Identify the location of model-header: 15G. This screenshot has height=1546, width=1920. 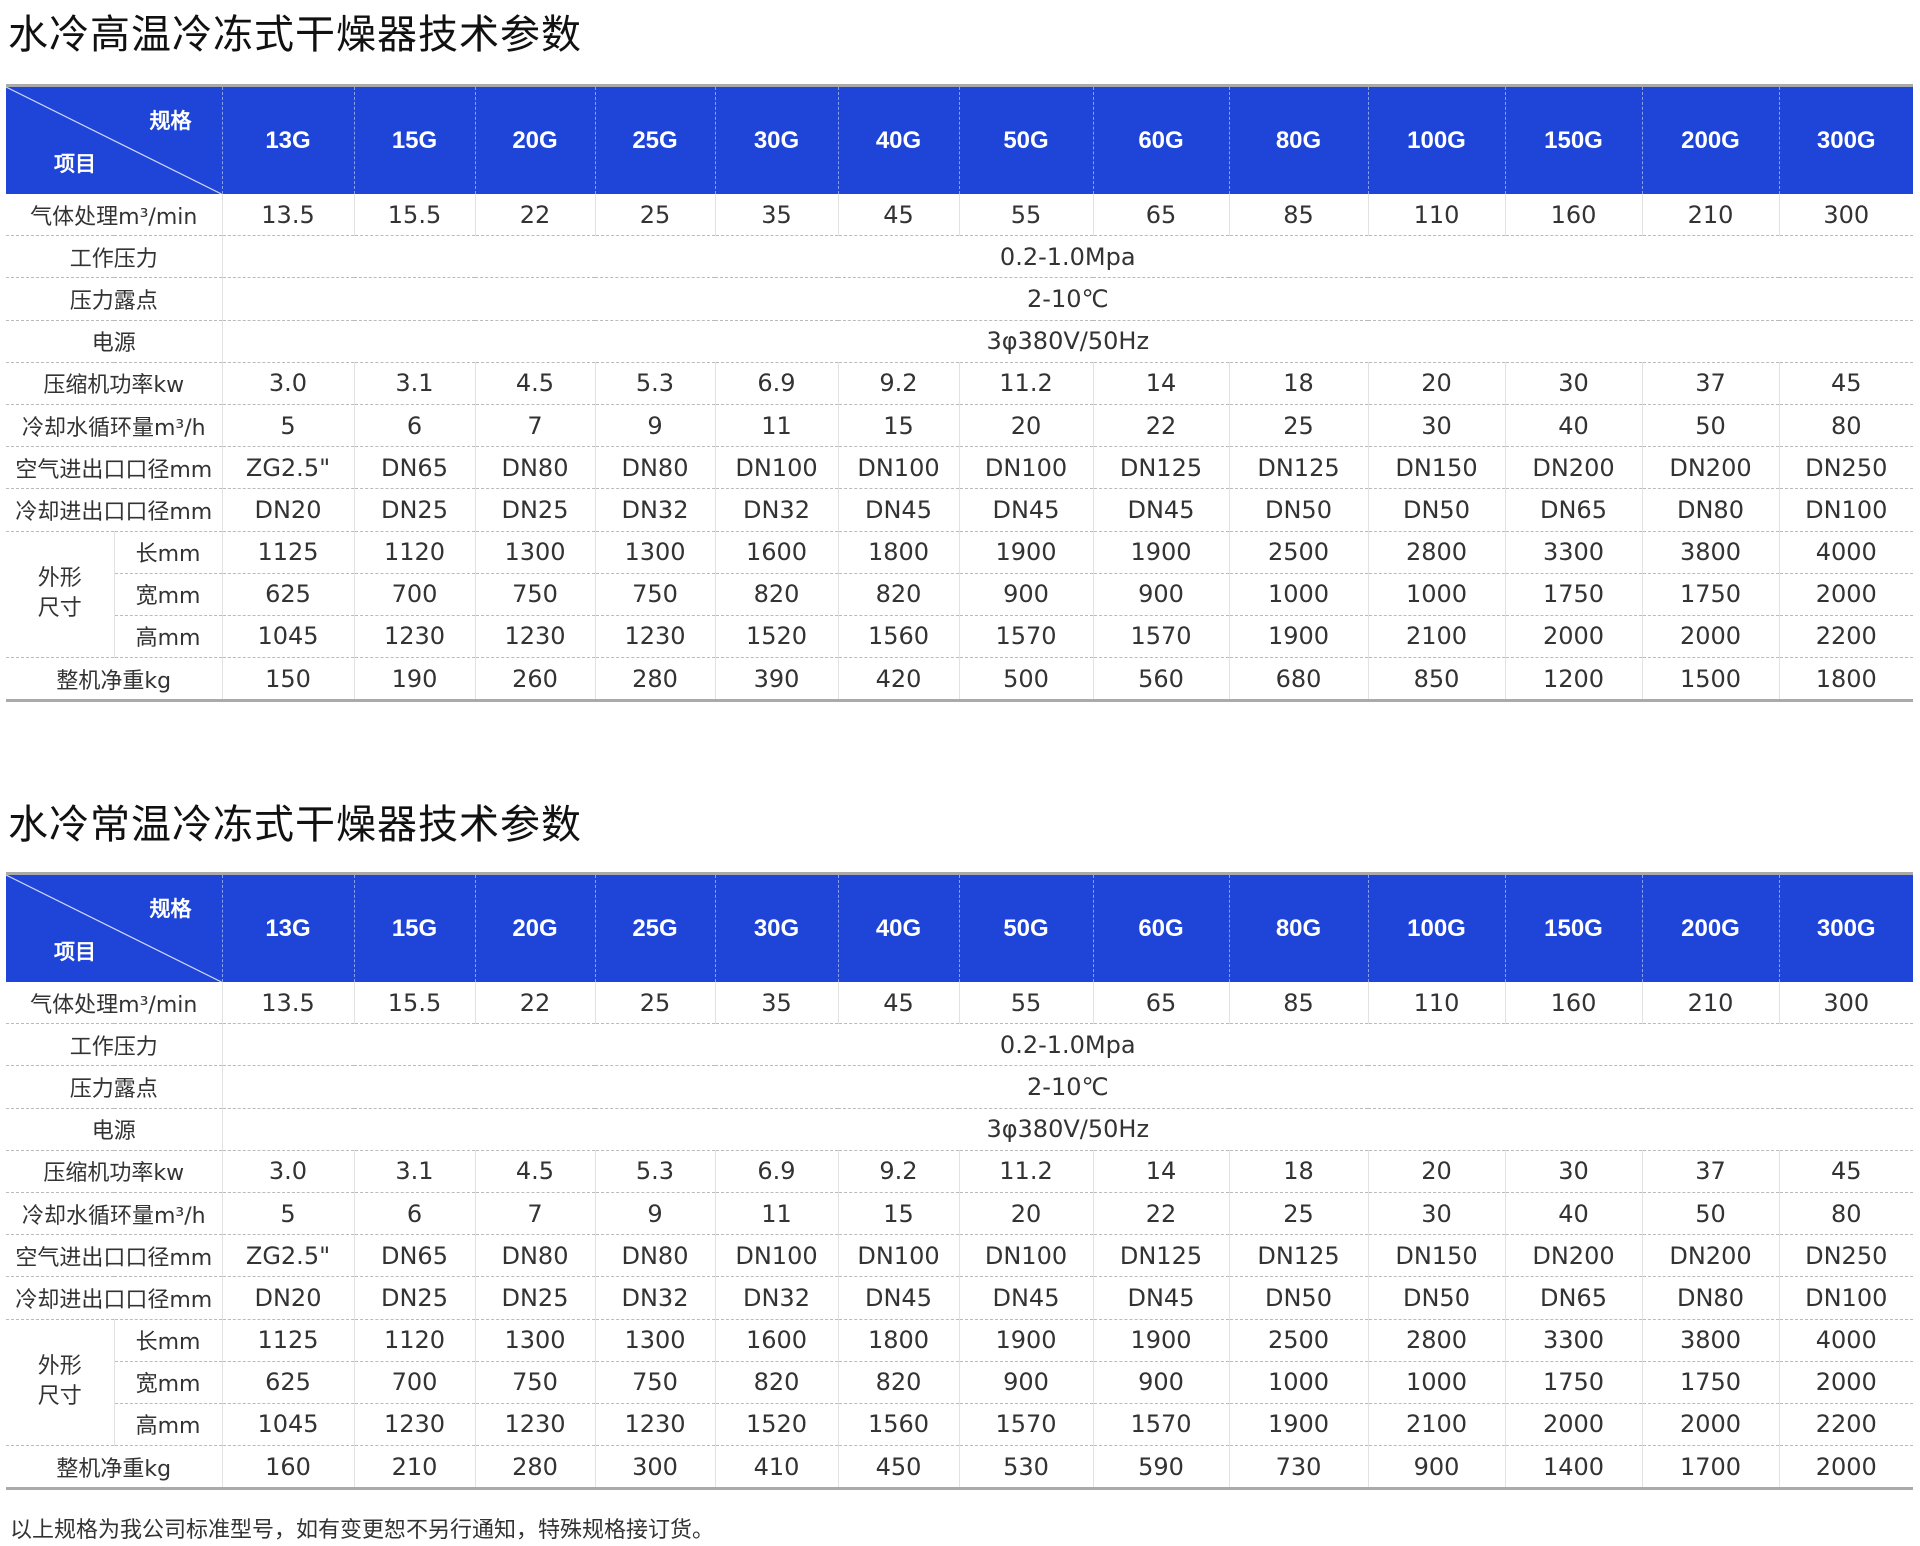
(414, 139).